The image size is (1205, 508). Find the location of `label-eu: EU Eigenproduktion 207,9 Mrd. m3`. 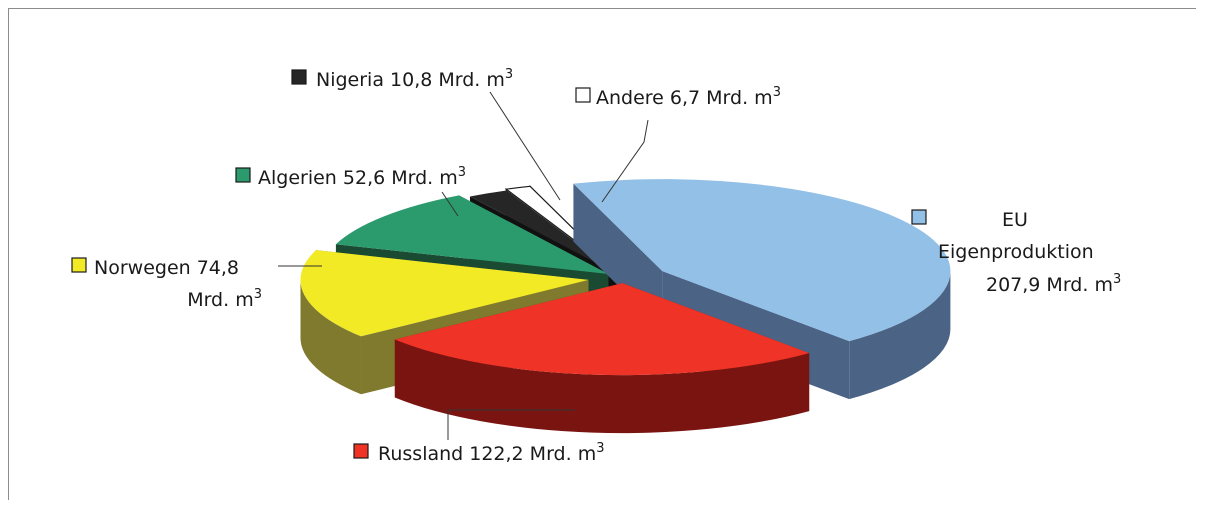

label-eu: EU Eigenproduktion 207,9 Mrd. m3 is located at coordinates (1016, 252).